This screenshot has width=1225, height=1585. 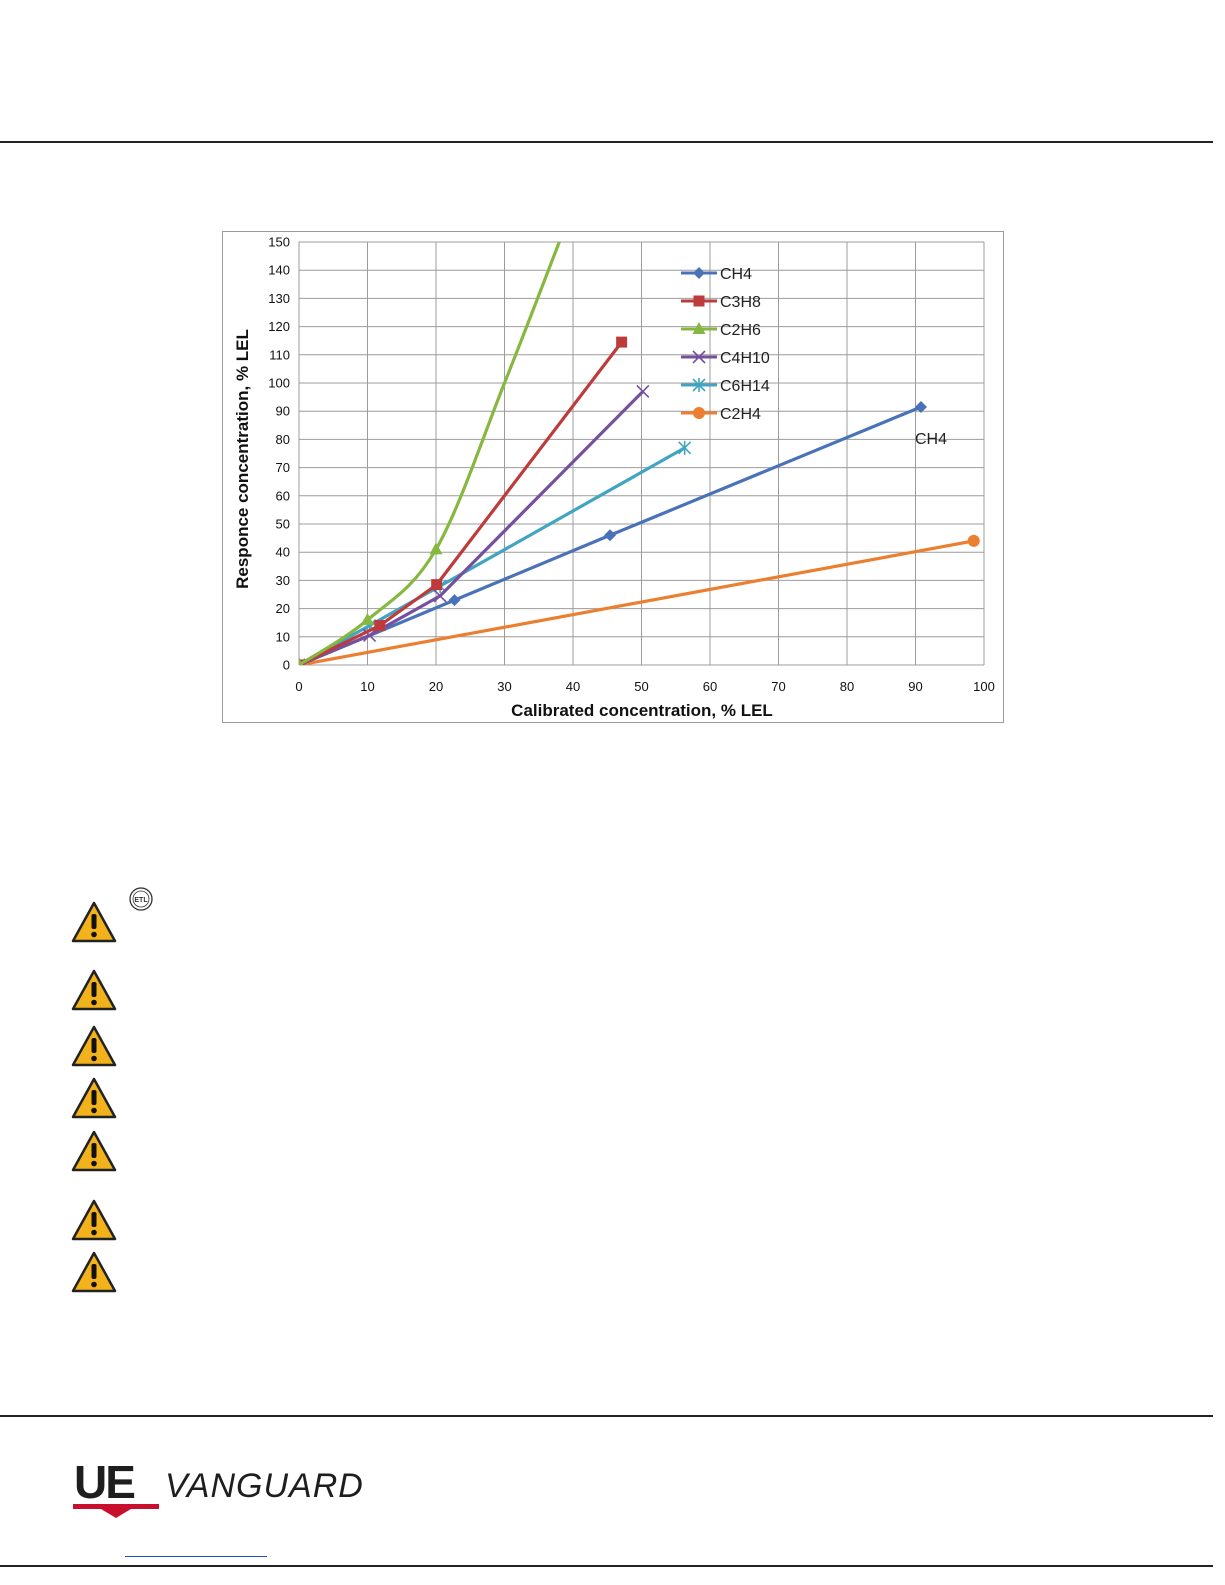 I want to click on y-tick-label: 150, so click(x=279, y=242).